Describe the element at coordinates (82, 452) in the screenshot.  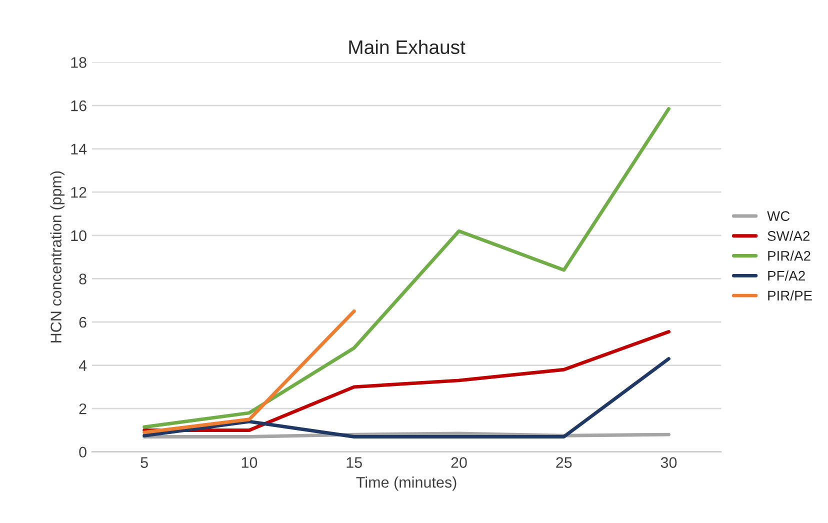
I see `y-tick-label: 0` at that location.